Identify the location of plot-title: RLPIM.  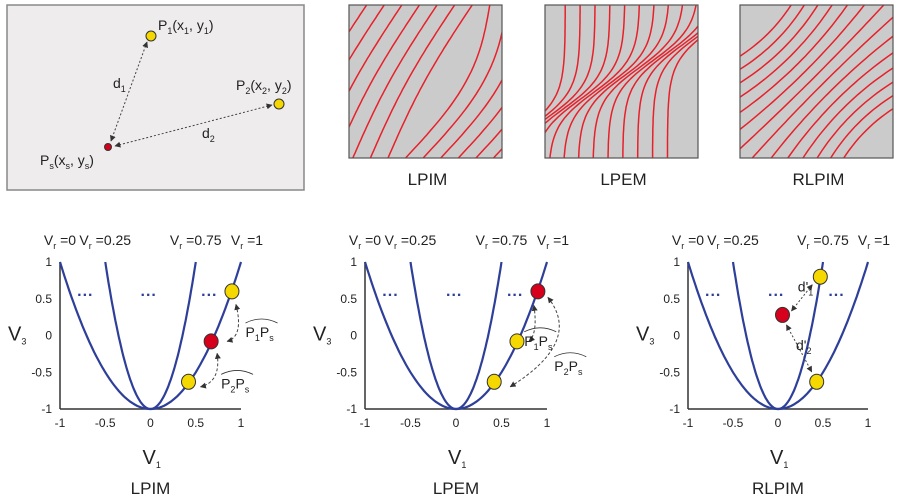
(778, 488).